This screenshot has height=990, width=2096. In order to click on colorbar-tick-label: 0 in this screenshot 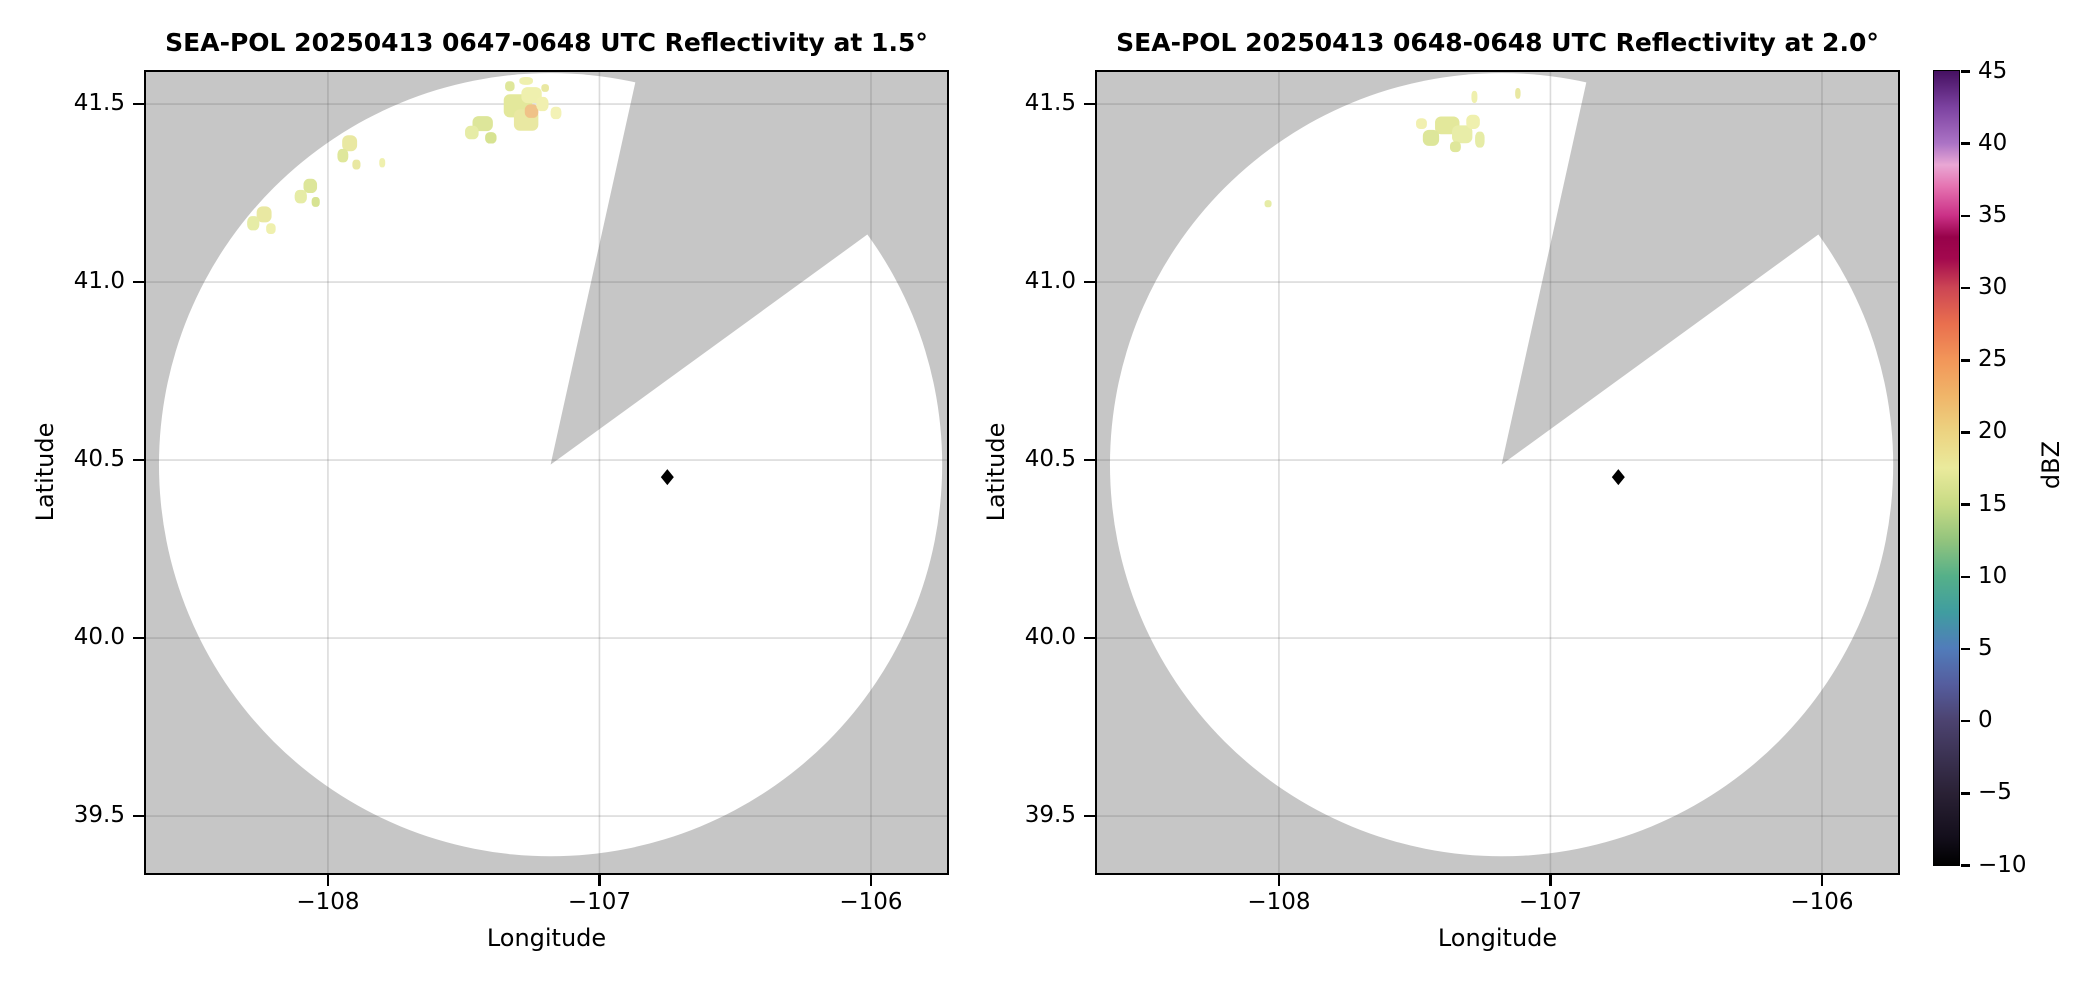, I will do `click(1985, 720)`.